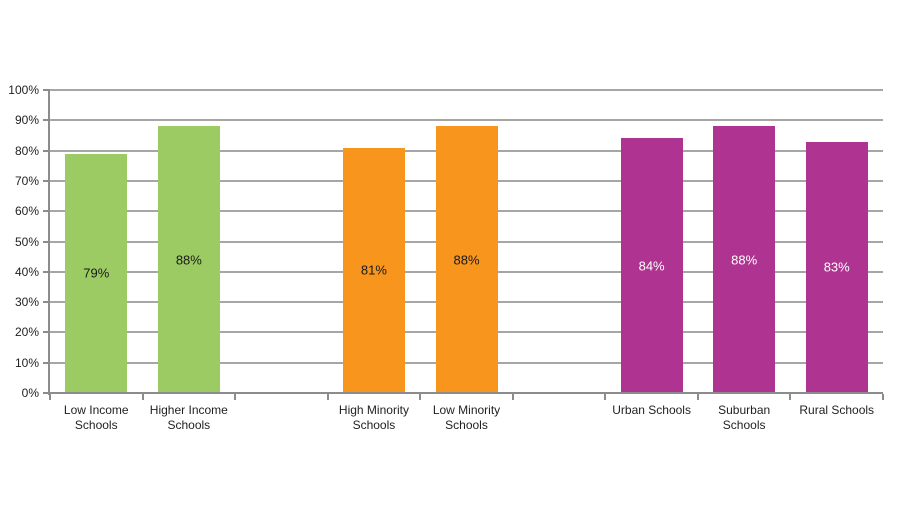 Image resolution: width=900 pixels, height=516 pixels. I want to click on category-label: High Minority Schools, so click(373, 417).